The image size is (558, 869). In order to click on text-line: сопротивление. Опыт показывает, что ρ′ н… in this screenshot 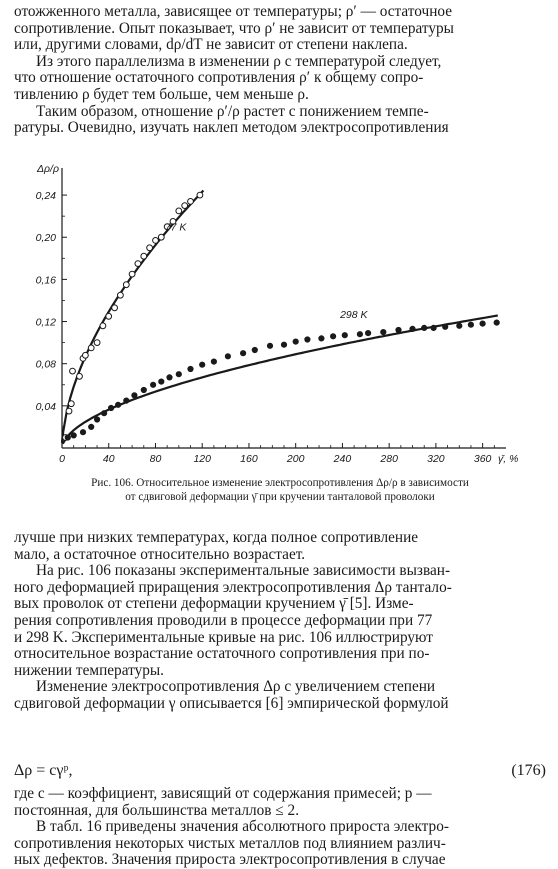, I will do `click(234, 28)`.